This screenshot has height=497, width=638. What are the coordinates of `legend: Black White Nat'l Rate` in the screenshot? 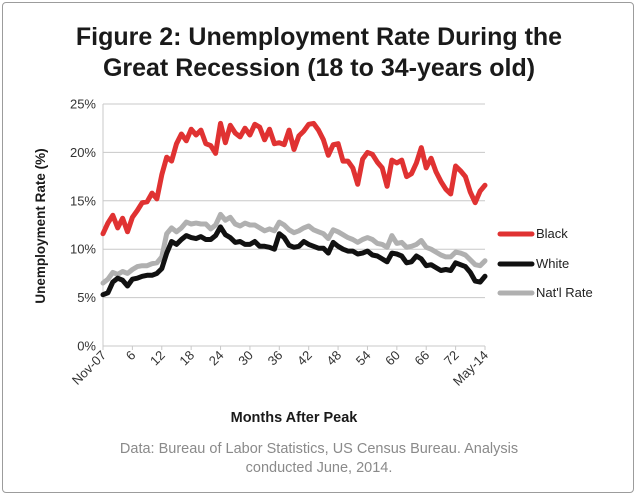 It's located at (545, 263).